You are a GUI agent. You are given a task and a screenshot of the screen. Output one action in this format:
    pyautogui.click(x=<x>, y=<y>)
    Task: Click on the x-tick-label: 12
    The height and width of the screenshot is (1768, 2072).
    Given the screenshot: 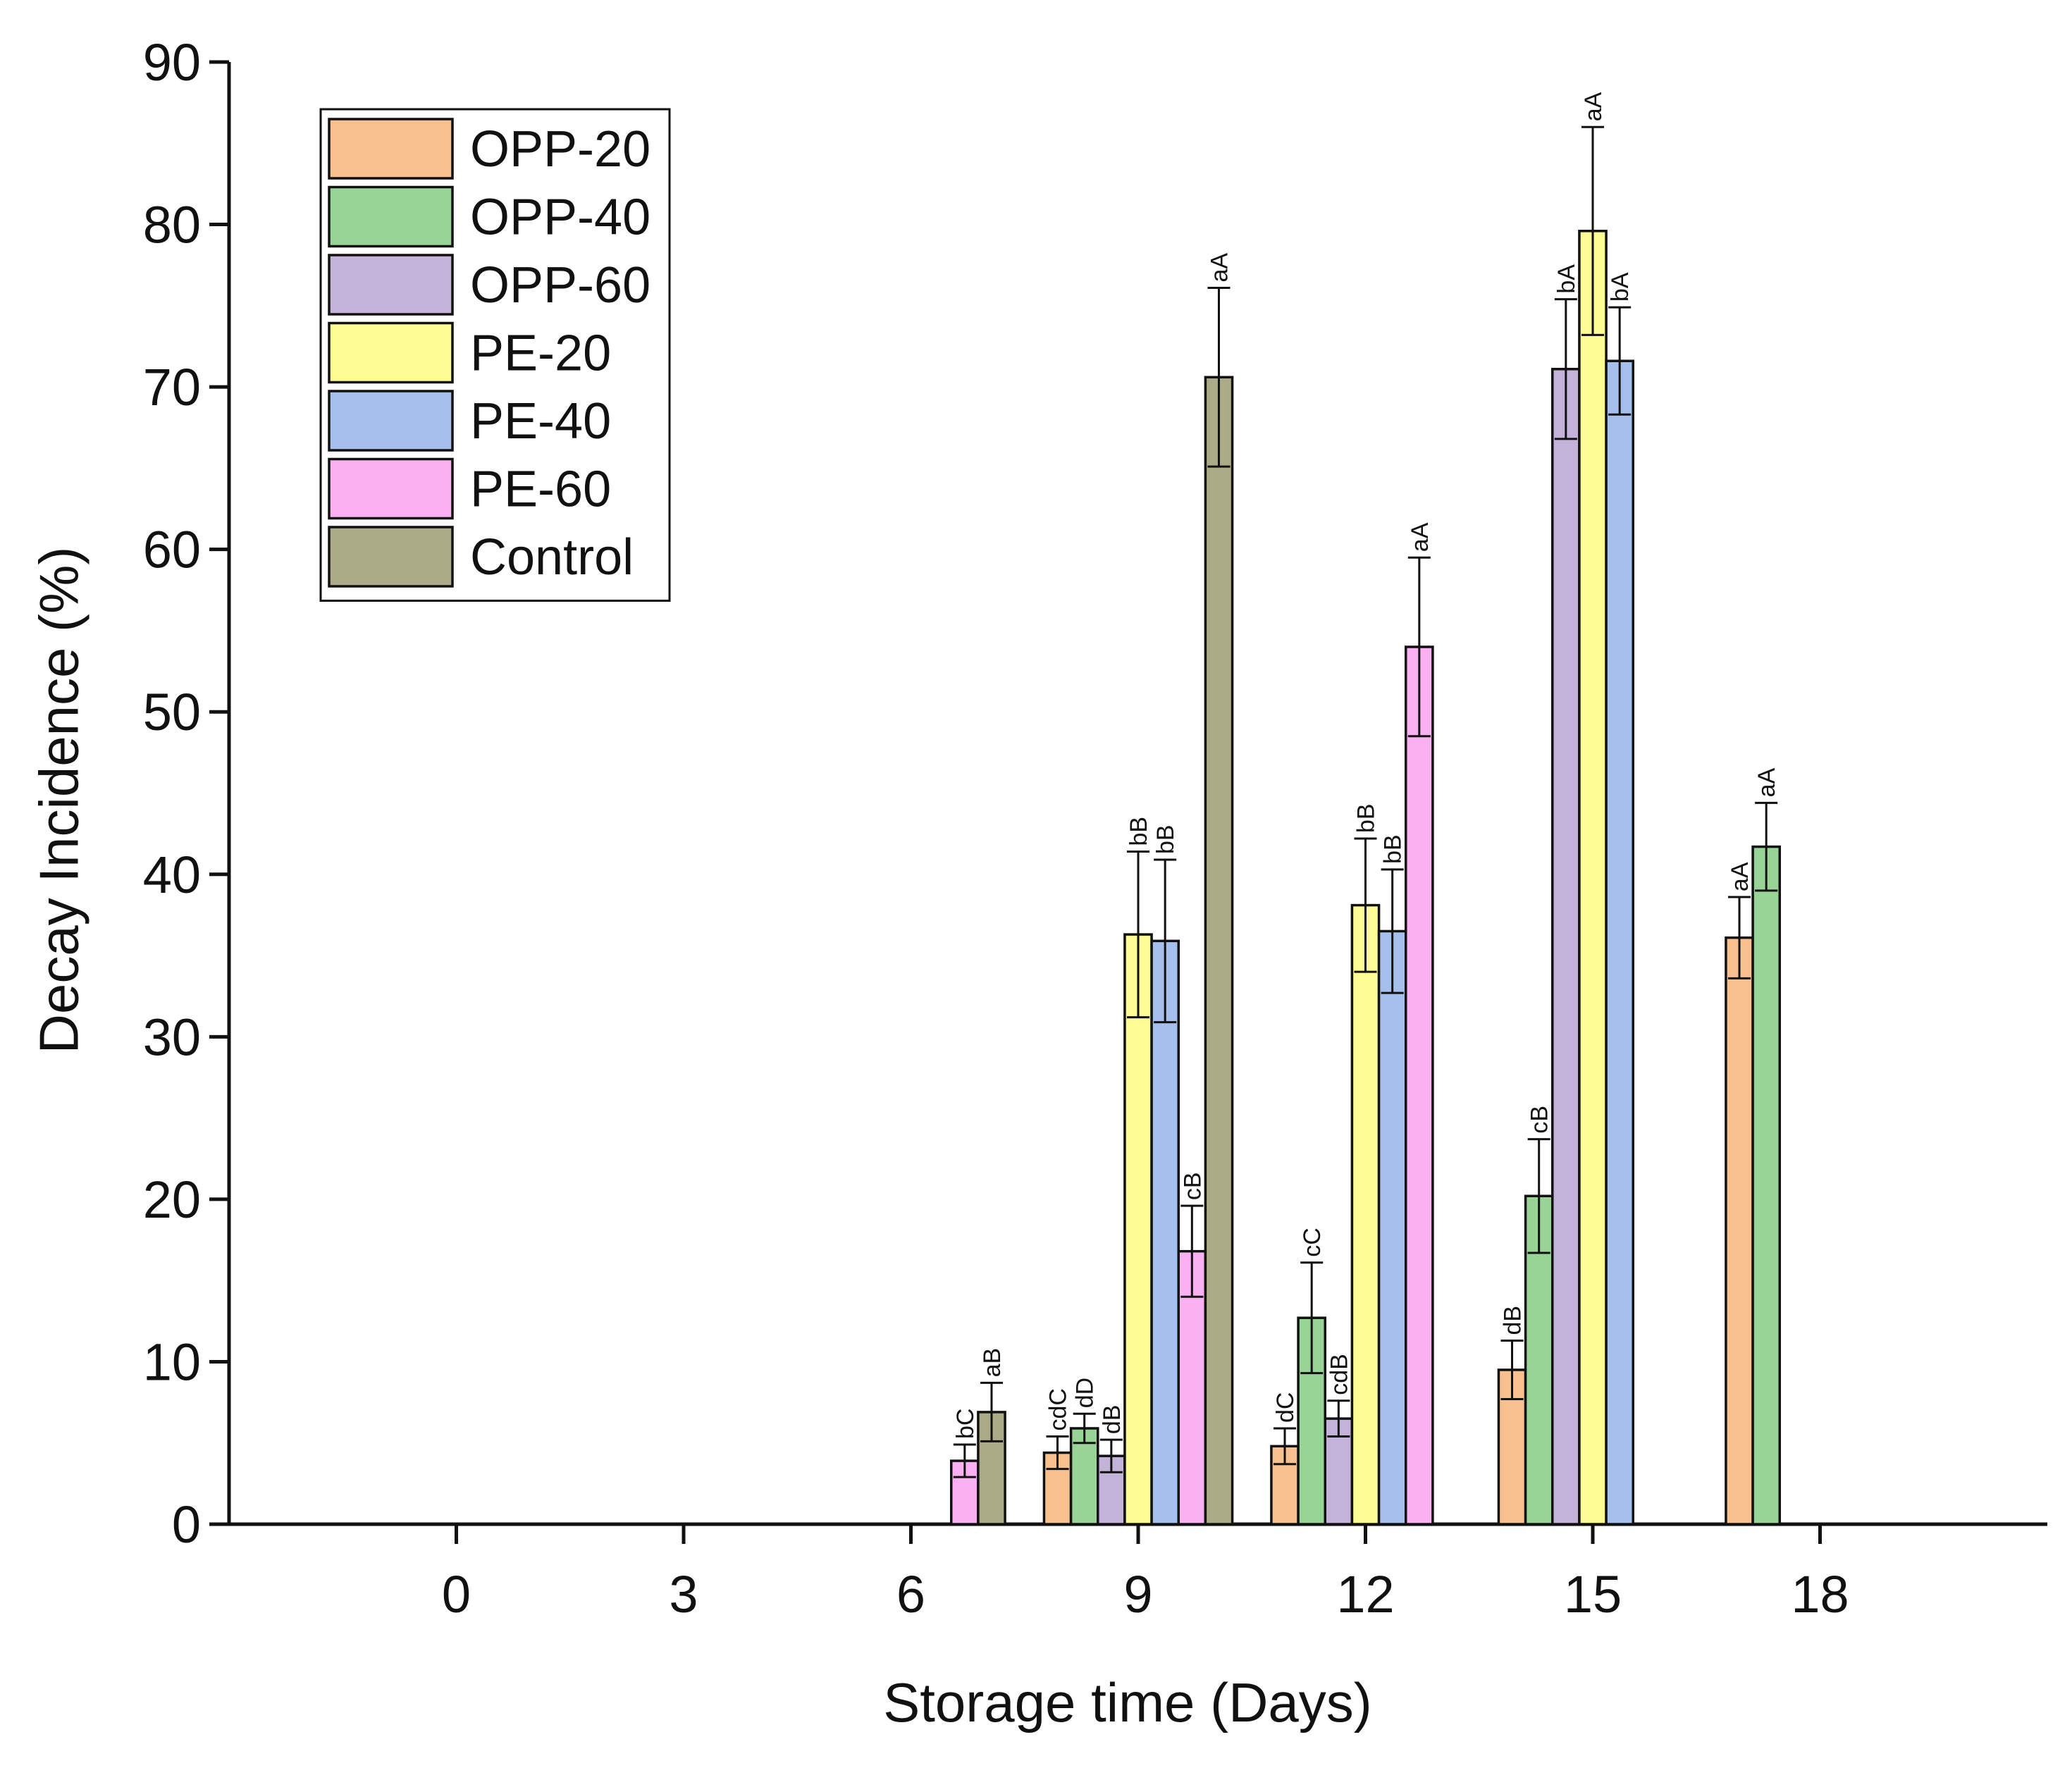 What is the action you would take?
    pyautogui.click(x=1365, y=1594)
    